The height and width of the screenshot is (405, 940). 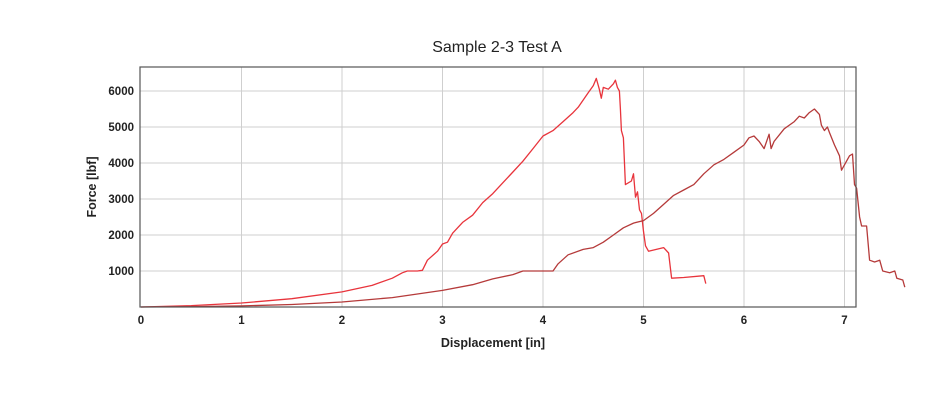 What do you see at coordinates (121, 182) in the screenshot?
I see `y-axis-ticks: 1000 2000 3000 4000 5000 6000` at bounding box center [121, 182].